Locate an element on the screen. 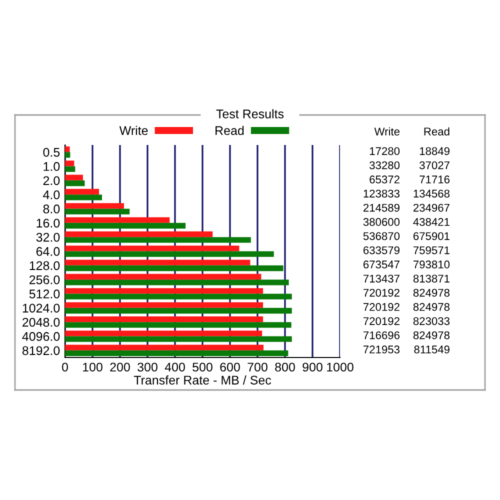  x-tick-label: 400 is located at coordinates (174, 367).